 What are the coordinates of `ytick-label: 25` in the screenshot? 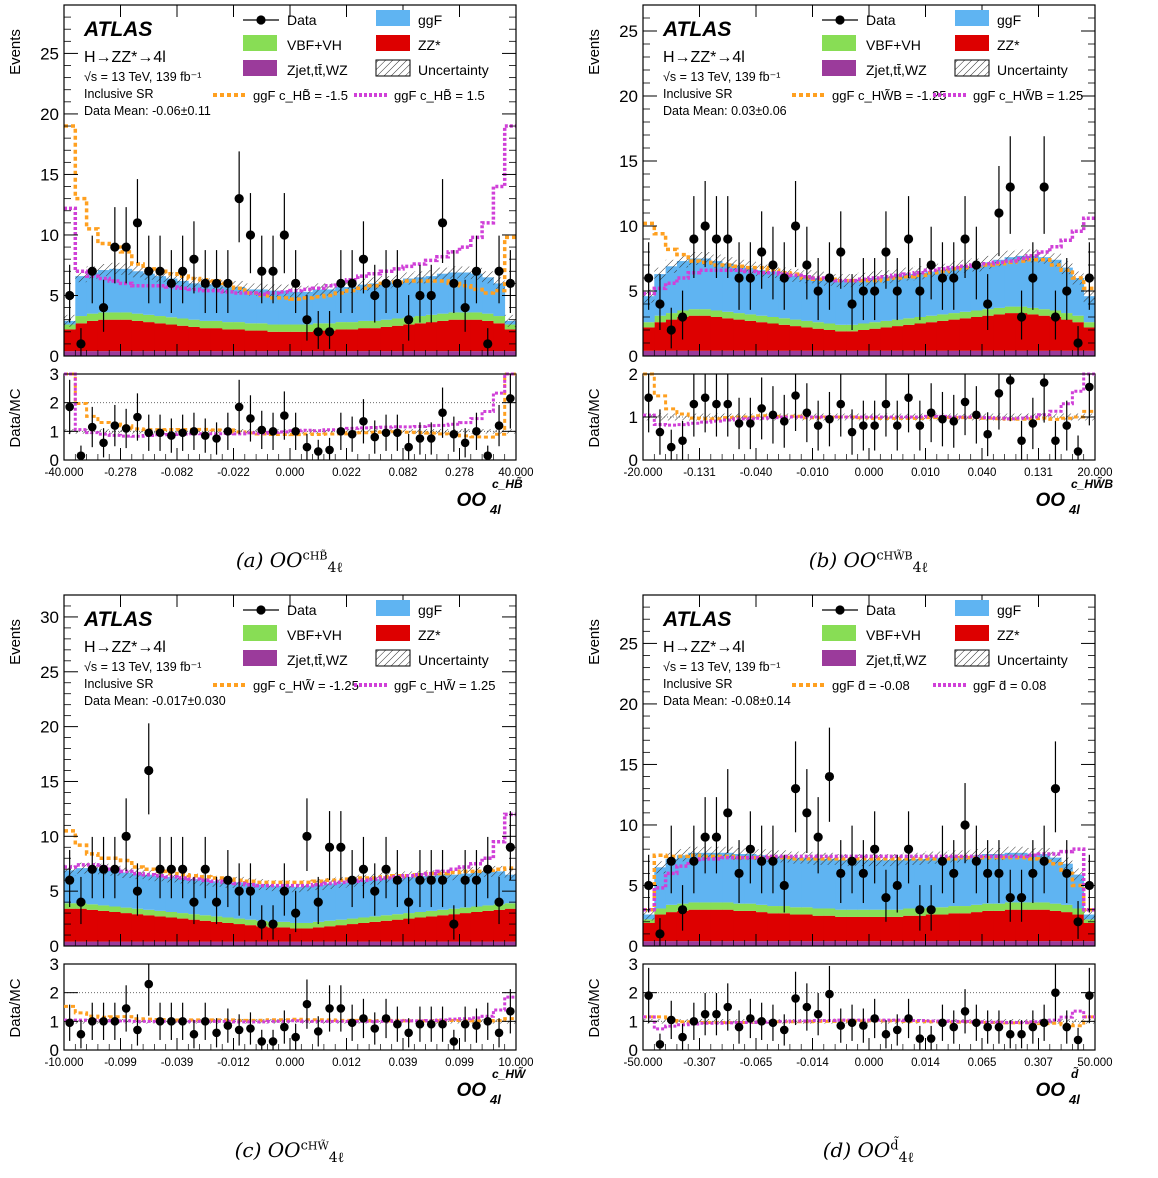 It's located at (49, 672).